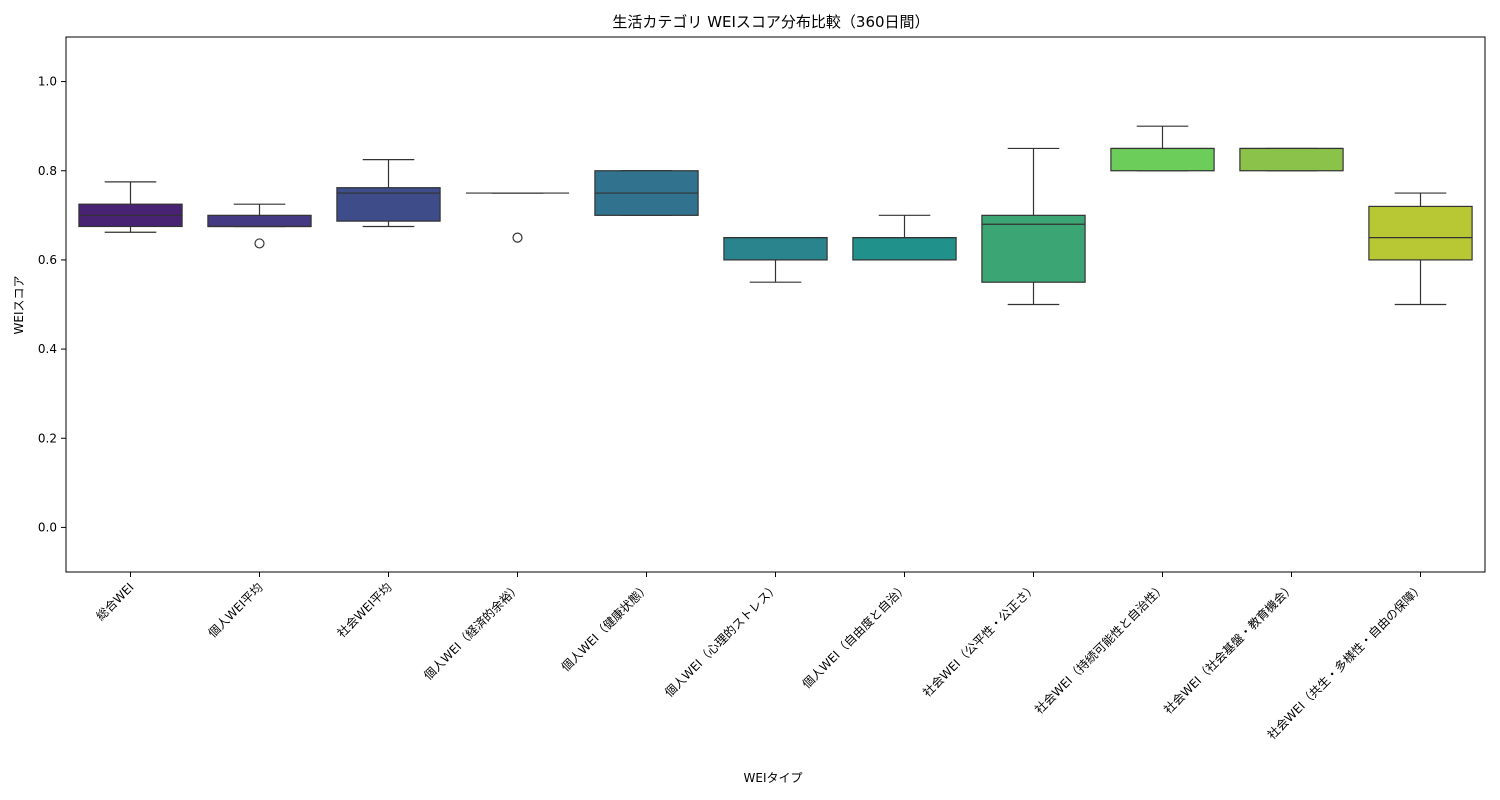 The height and width of the screenshot is (800, 1500). I want to click on x-tick-label: 社会WEI（公平性・公正さ）, so click(979, 640).